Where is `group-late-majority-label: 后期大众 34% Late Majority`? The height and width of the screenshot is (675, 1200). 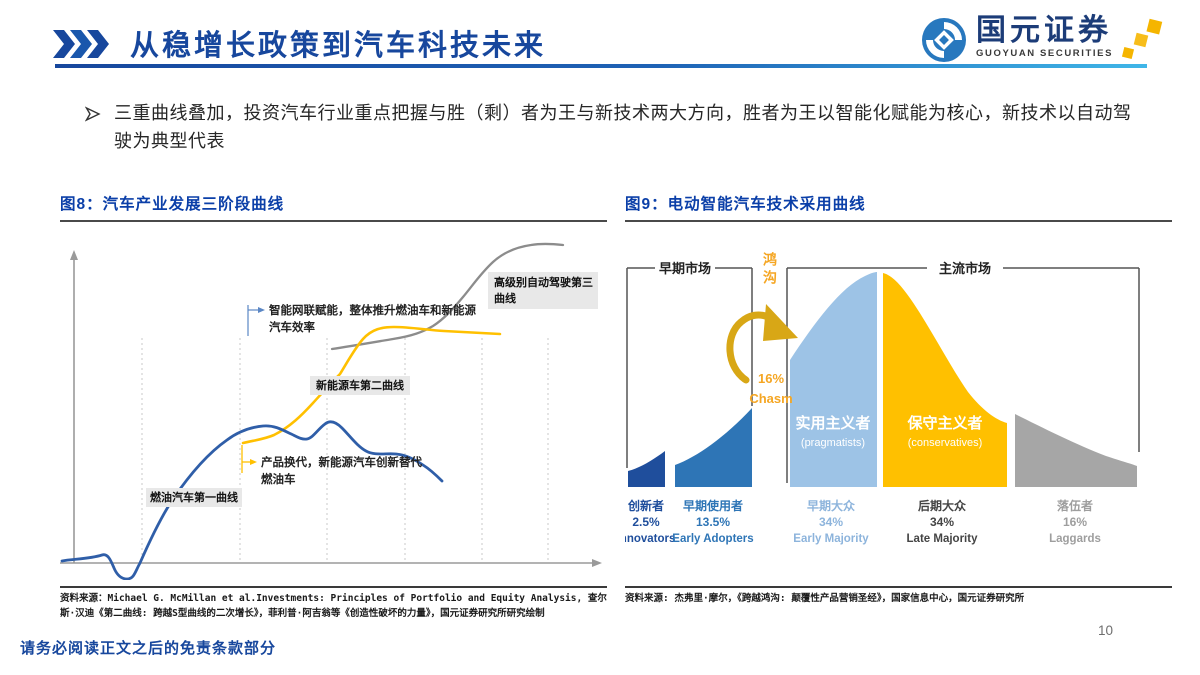 group-late-majority-label: 后期大众 34% Late Majority is located at coordinates (943, 521).